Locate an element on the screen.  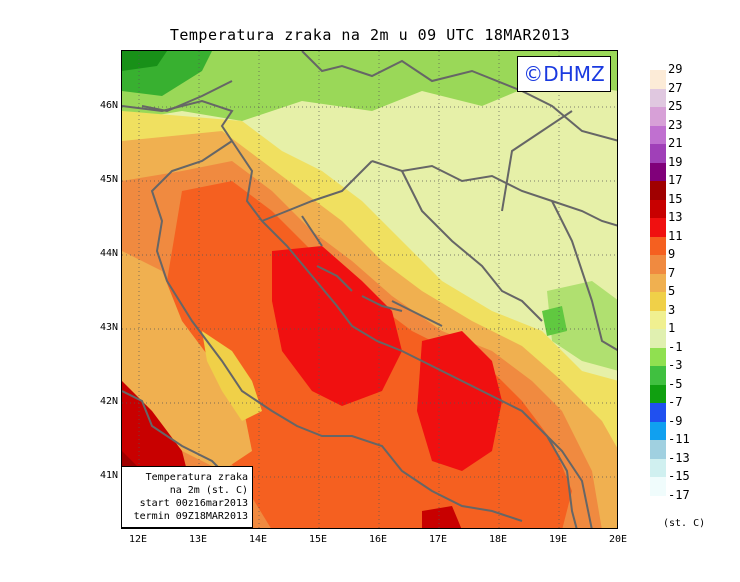
legend-label: 9 is located at coordinates (672, 254).